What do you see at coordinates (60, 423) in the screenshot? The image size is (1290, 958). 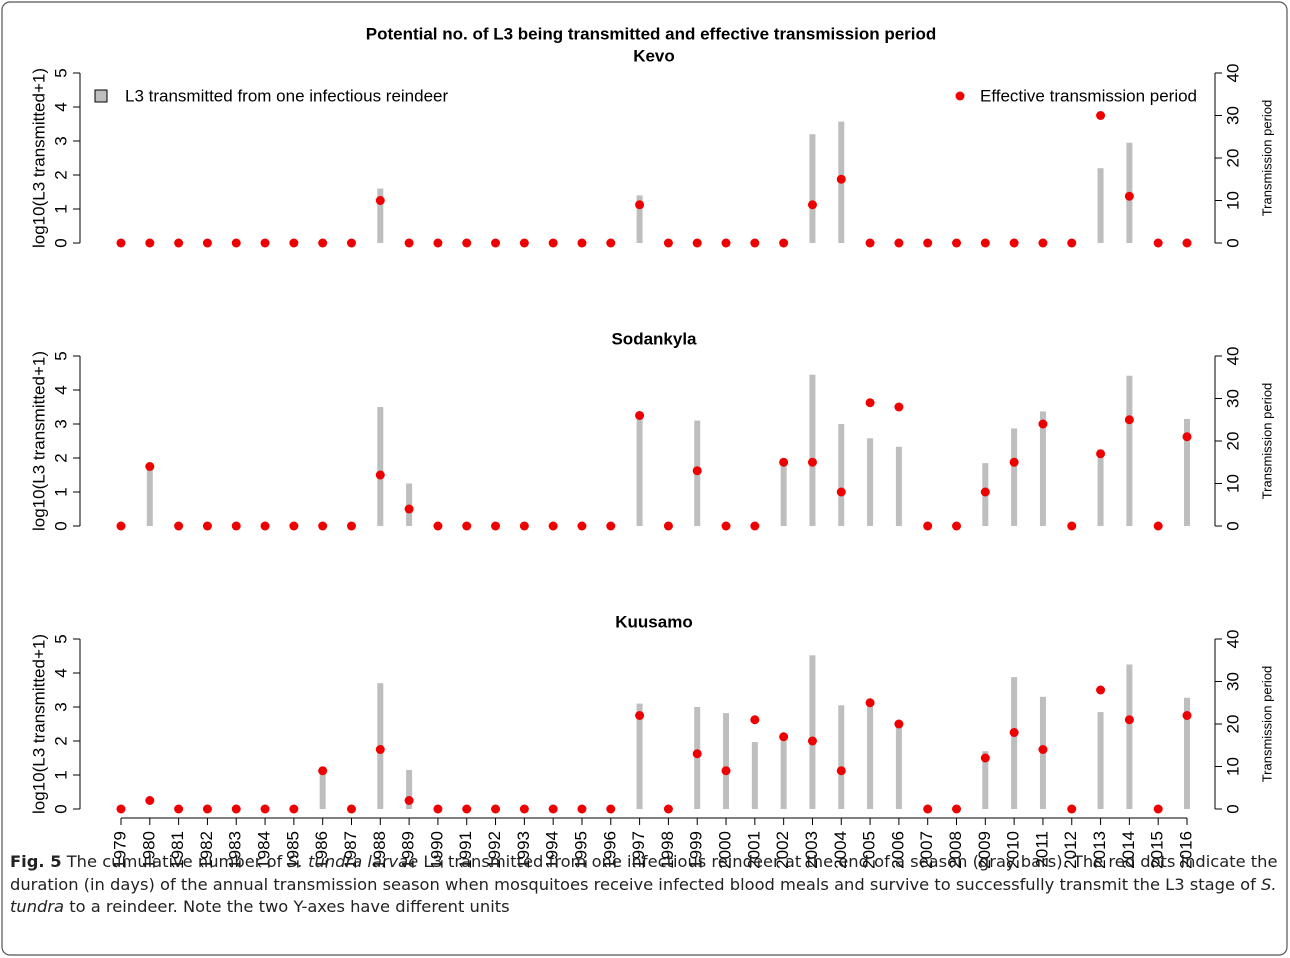 I see `y-tick-label: 3` at bounding box center [60, 423].